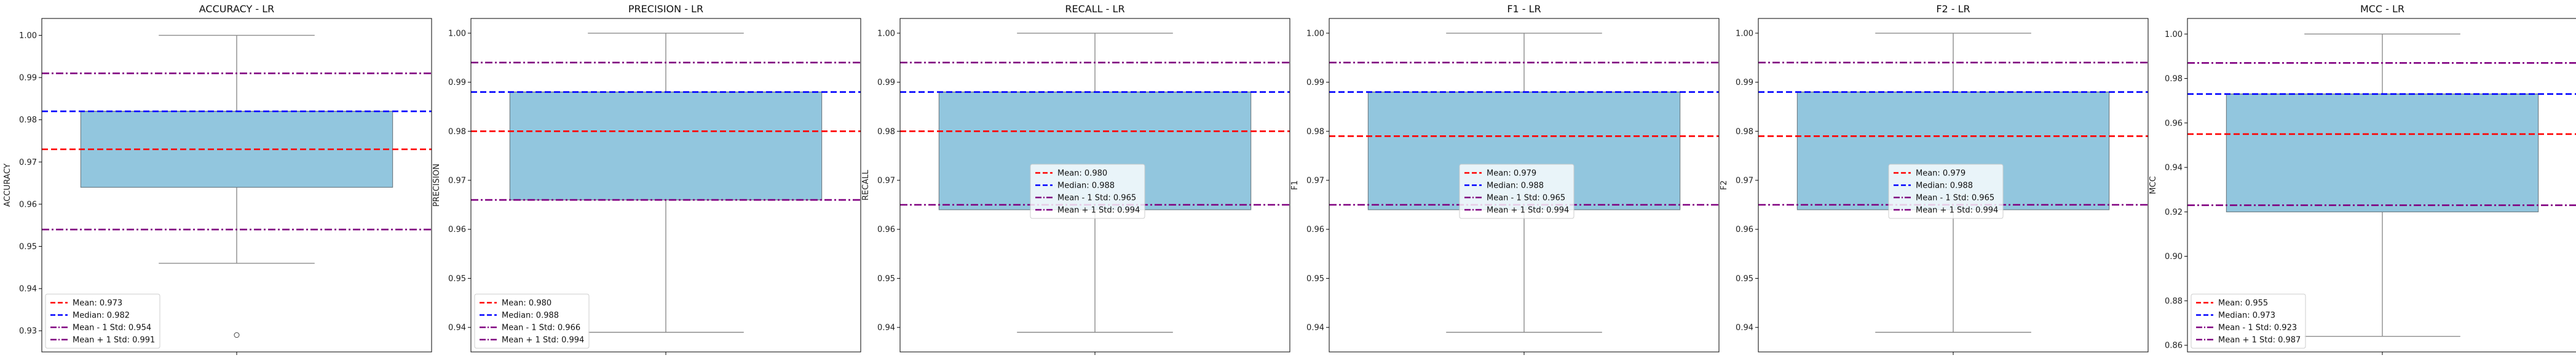  Describe the element at coordinates (2174, 301) in the screenshot. I see `y-tick-label: 0.88` at that location.